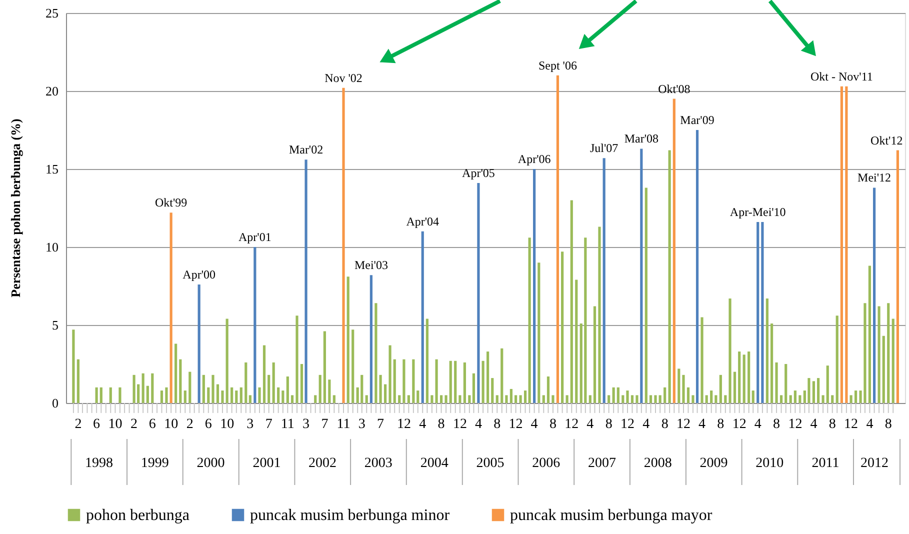 This screenshot has width=909, height=534. I want to click on legend-label: puncak musim berbunga minor, so click(350, 515).